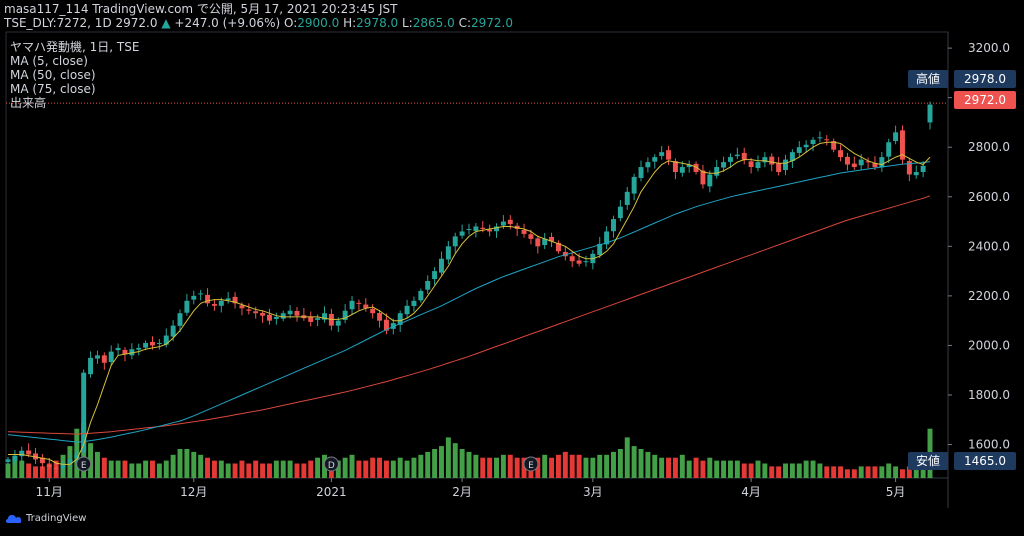 The width and height of the screenshot is (1024, 536). I want to click on legend-ma75: MA (75, close), so click(53, 89).